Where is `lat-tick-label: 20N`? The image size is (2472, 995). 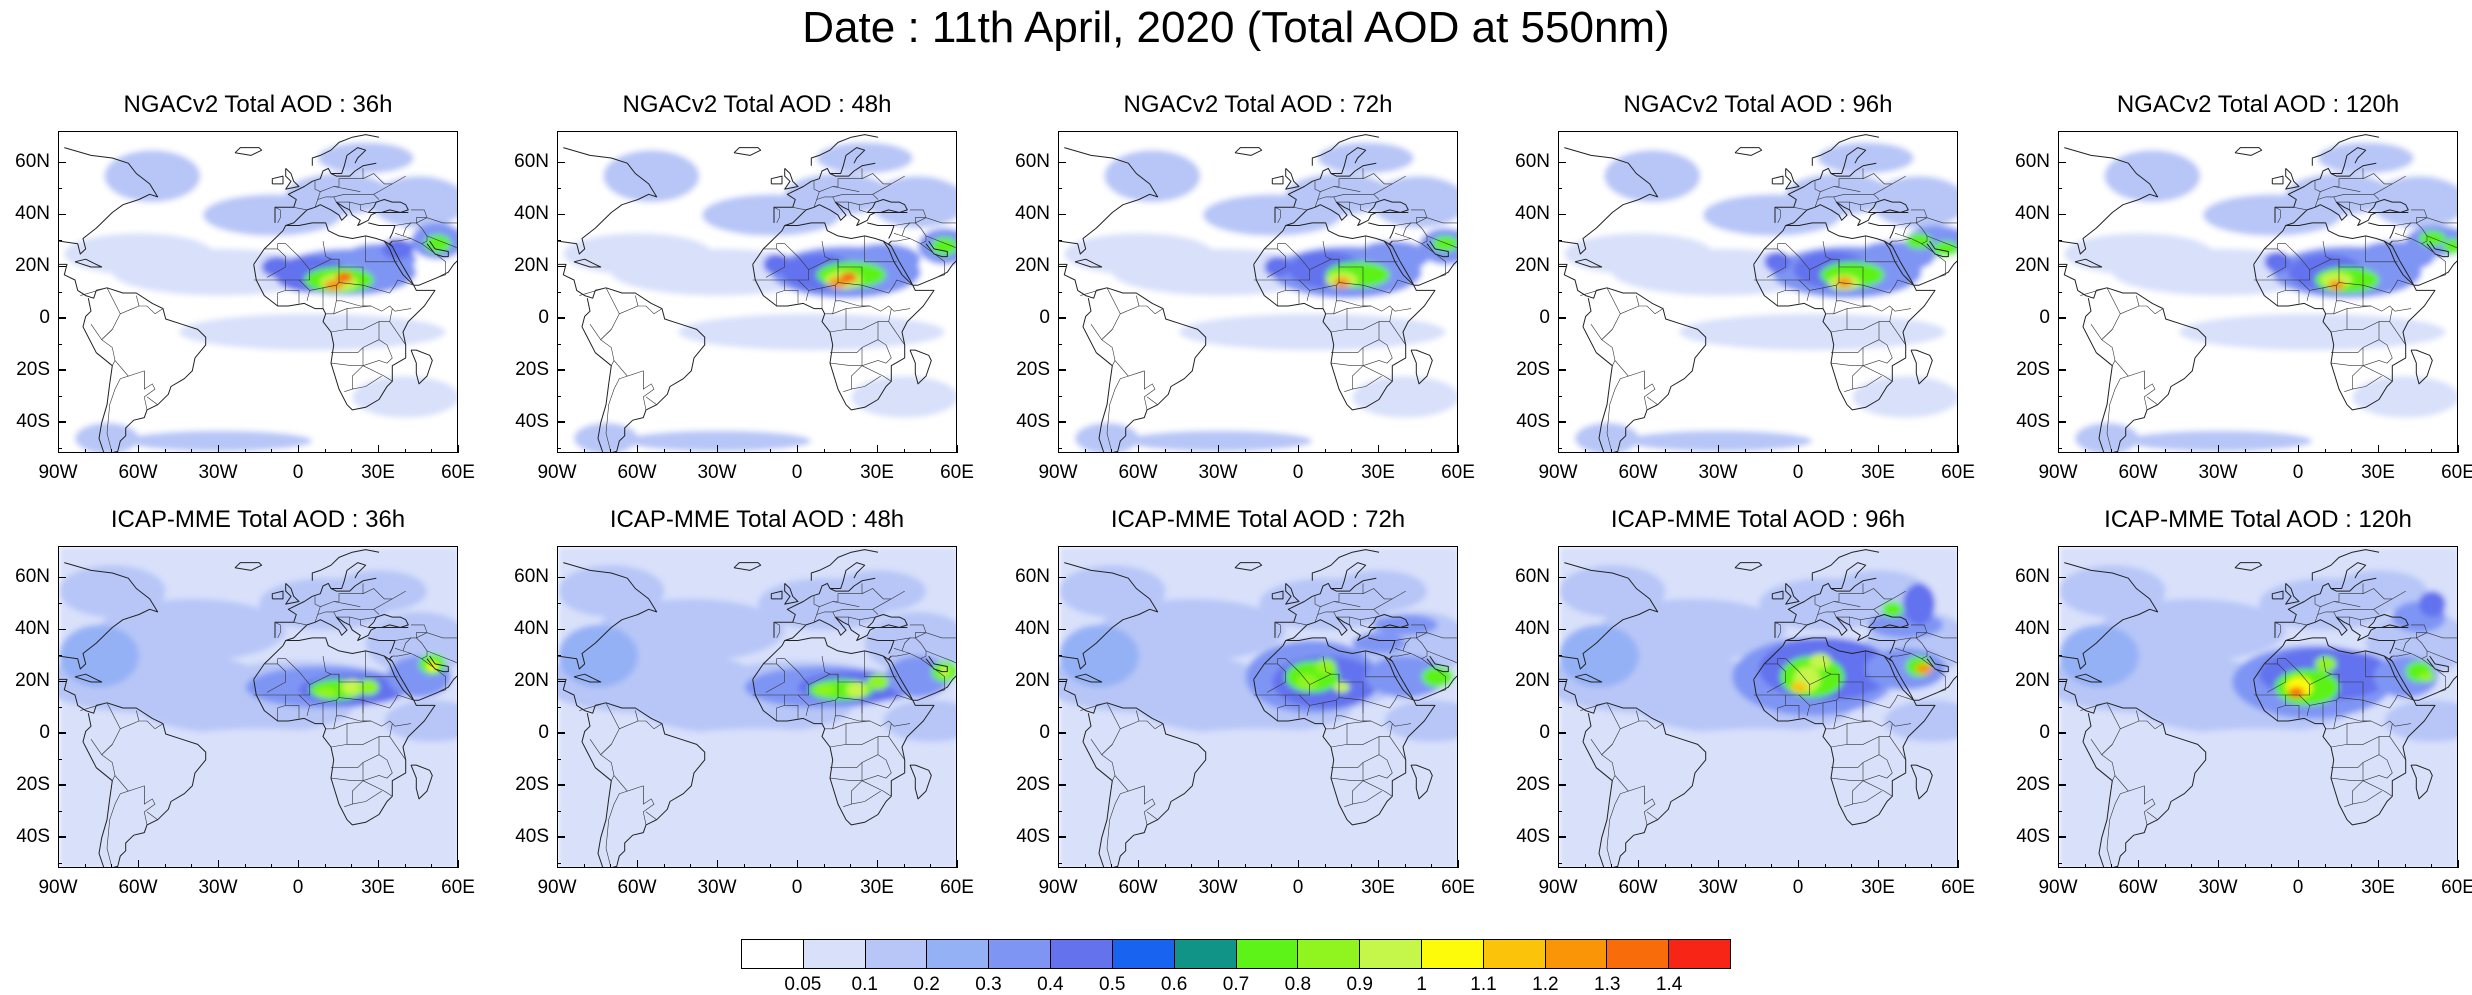
lat-tick-label: 20N is located at coordinates (32, 266).